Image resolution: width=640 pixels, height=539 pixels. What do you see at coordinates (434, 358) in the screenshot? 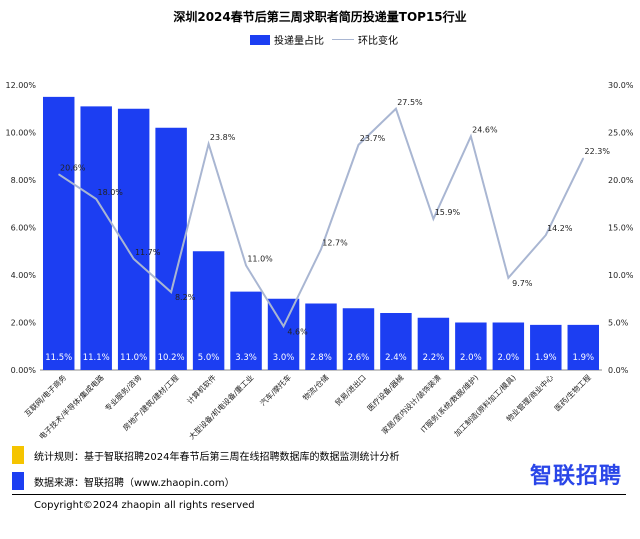
I see `bar-value-label: 2.2%` at bounding box center [434, 358].